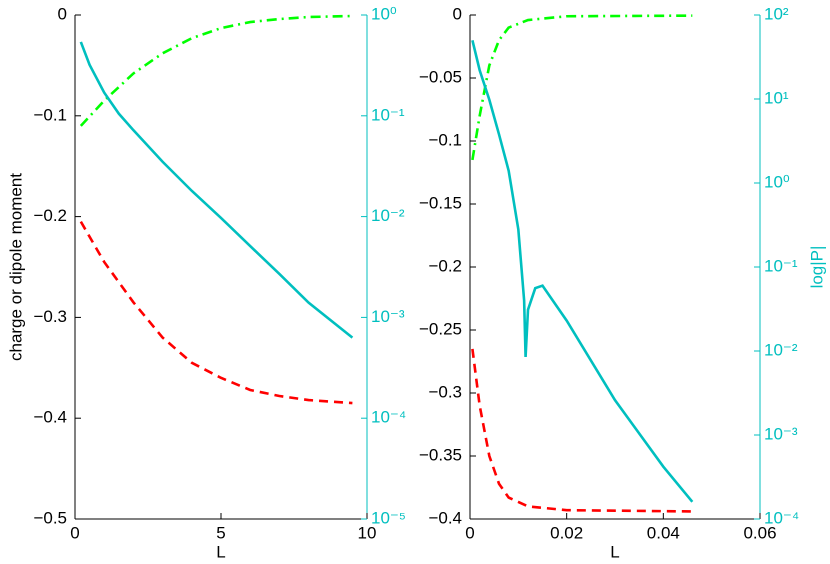 The height and width of the screenshot is (564, 830). Describe the element at coordinates (776, 97) in the screenshot. I see `y2-tick-label: 10¹` at that location.